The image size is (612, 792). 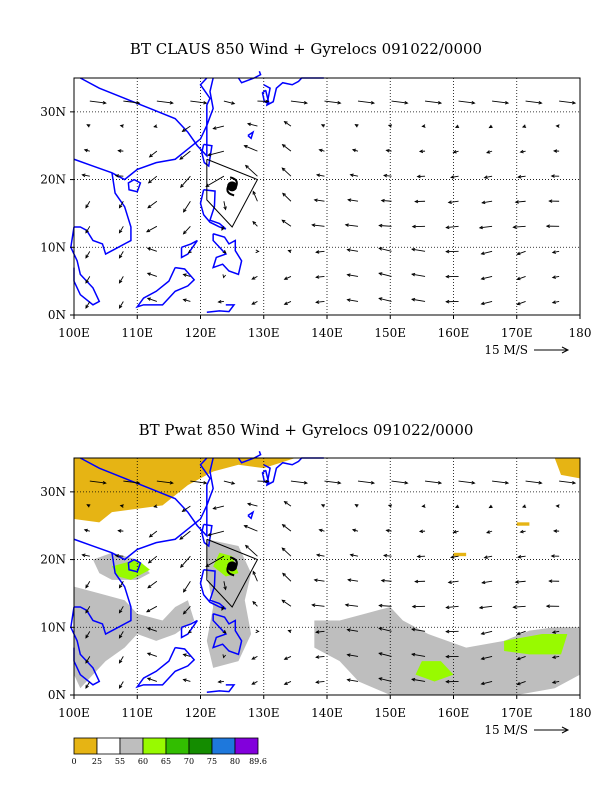 What do you see at coordinates (523, 524) in the screenshot?
I see `pwat-low-patch` at bounding box center [523, 524].